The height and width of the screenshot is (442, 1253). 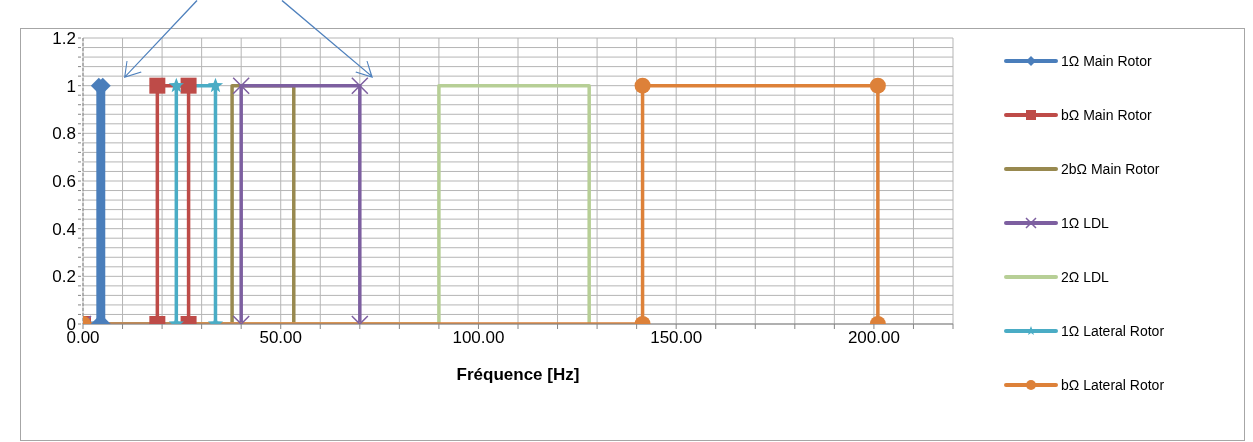 I want to click on legend-label: 2bΩ Main Rotor, so click(x=1110, y=169).